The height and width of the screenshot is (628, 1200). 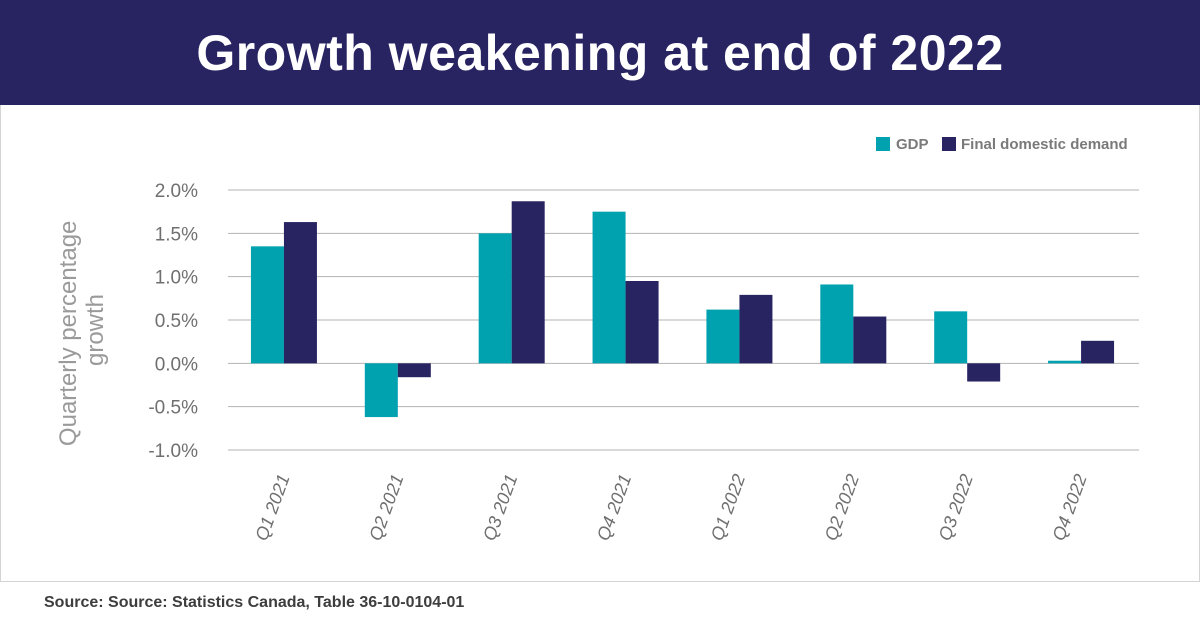 I want to click on y-axis-label-line-1: Quarterly percentage, so click(x=68, y=333).